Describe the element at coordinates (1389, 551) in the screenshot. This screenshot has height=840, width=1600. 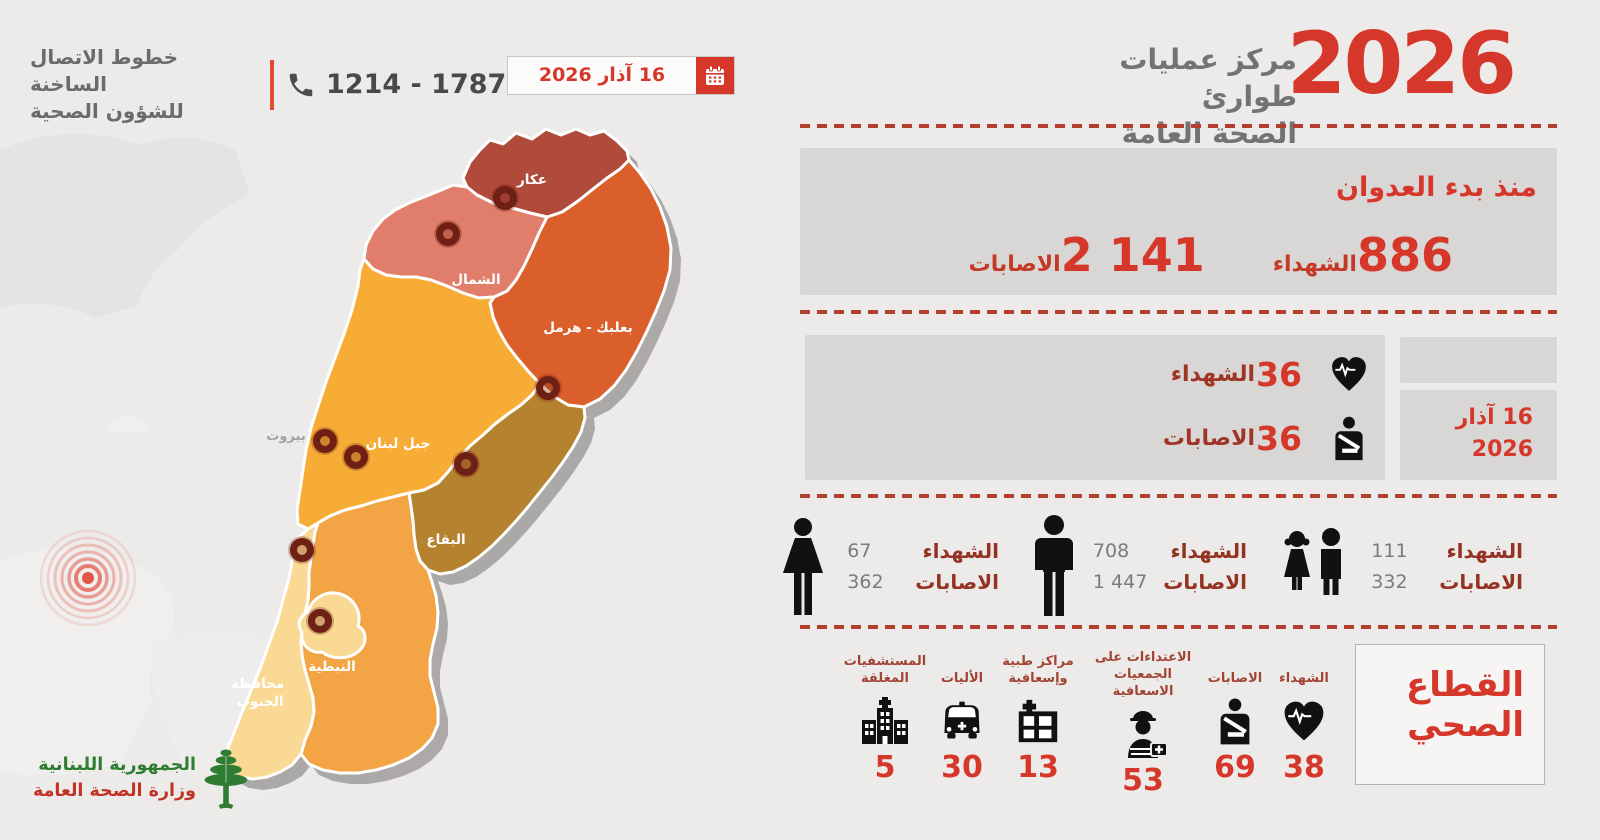
I see `children-martyrs-value: 111` at that location.